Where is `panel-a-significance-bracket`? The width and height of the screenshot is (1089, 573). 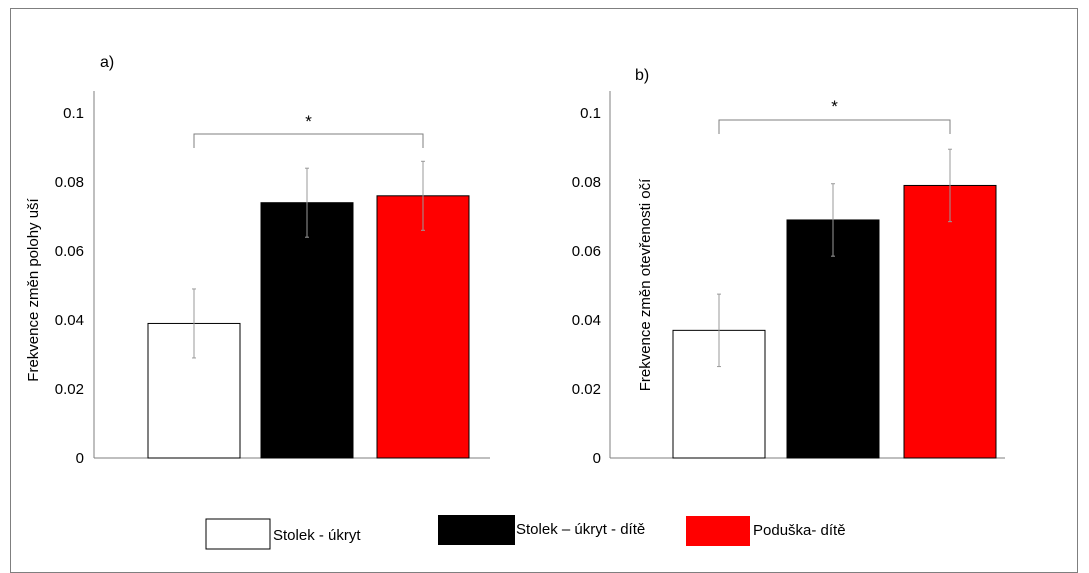
panel-a-significance-bracket is located at coordinates (308, 140).